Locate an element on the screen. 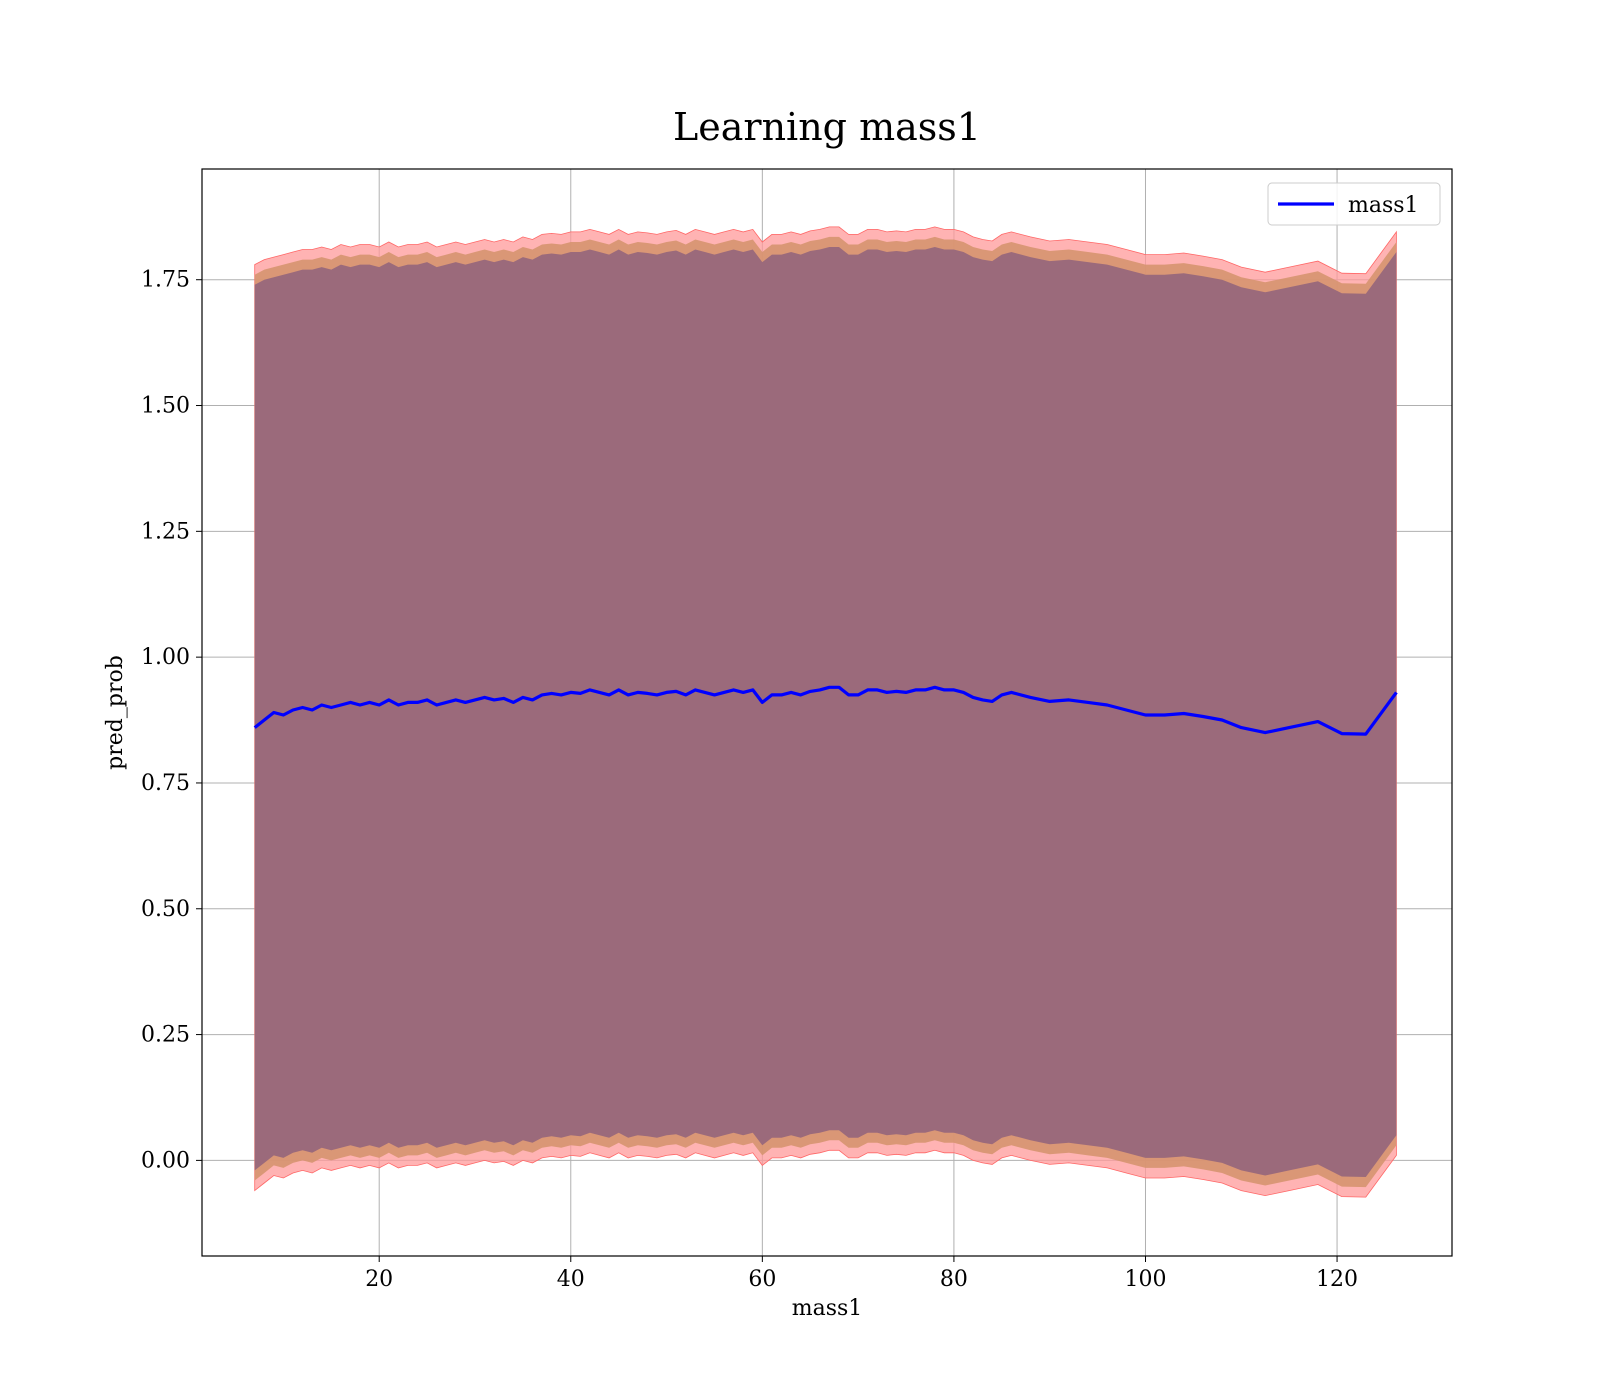 The width and height of the screenshot is (1600, 1400). x-tick-label: 100 is located at coordinates (1145, 1279).